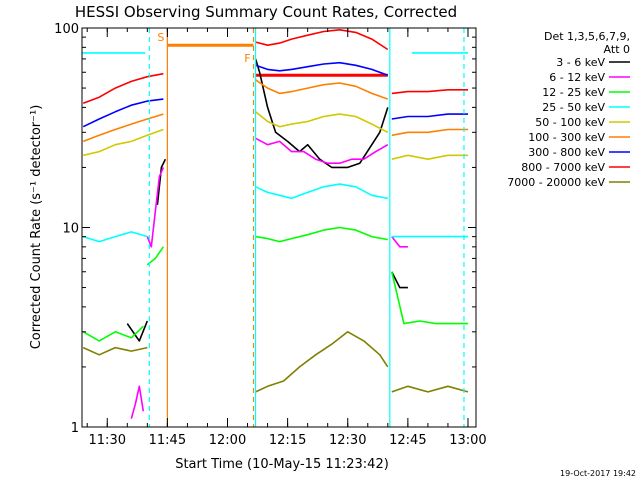  I want to click on legend-entry-label: 800 - 7000 keV, so click(563, 167).